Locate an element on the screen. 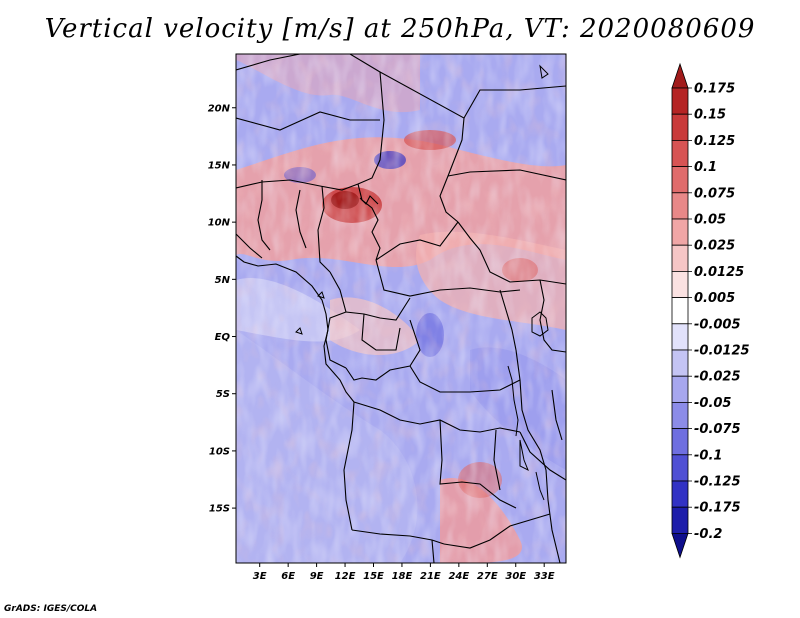 This screenshot has height=618, width=800. lat-tick-label: 15S is located at coordinates (219, 509).